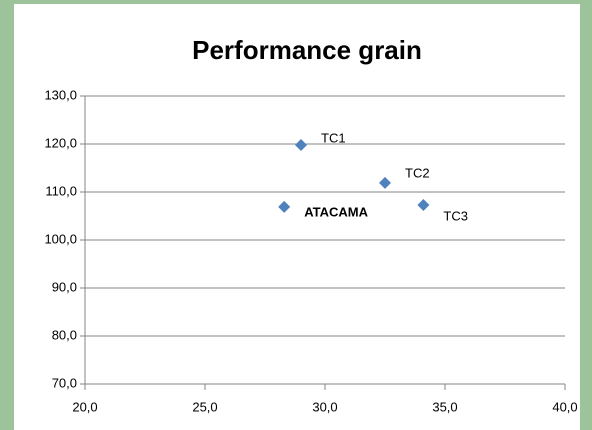 Image resolution: width=592 pixels, height=430 pixels. What do you see at coordinates (64, 286) in the screenshot?
I see `y-tick-label: 90,0` at bounding box center [64, 286].